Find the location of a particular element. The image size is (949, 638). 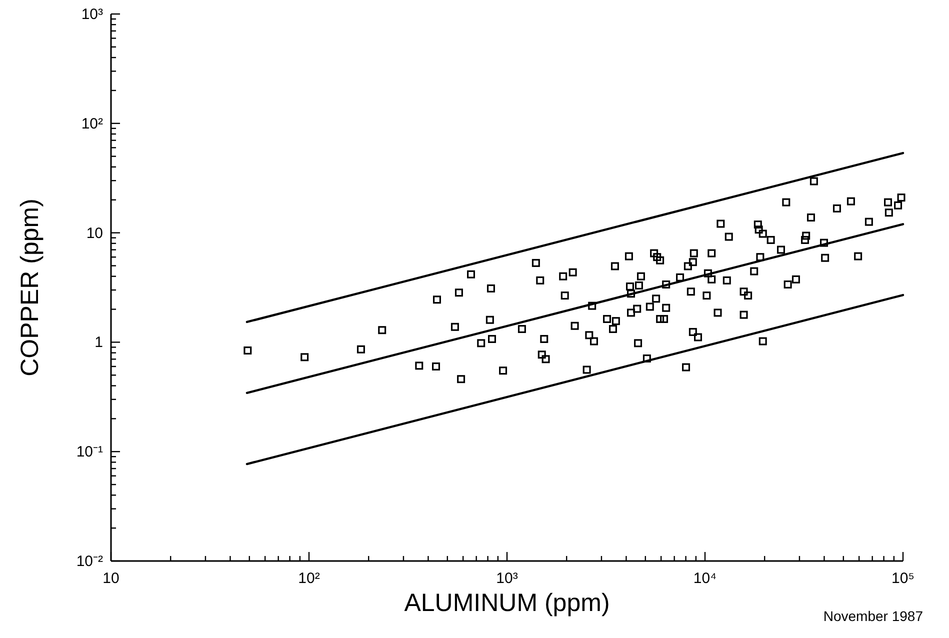

y-tick-label: 10⁻² is located at coordinates (89, 561).